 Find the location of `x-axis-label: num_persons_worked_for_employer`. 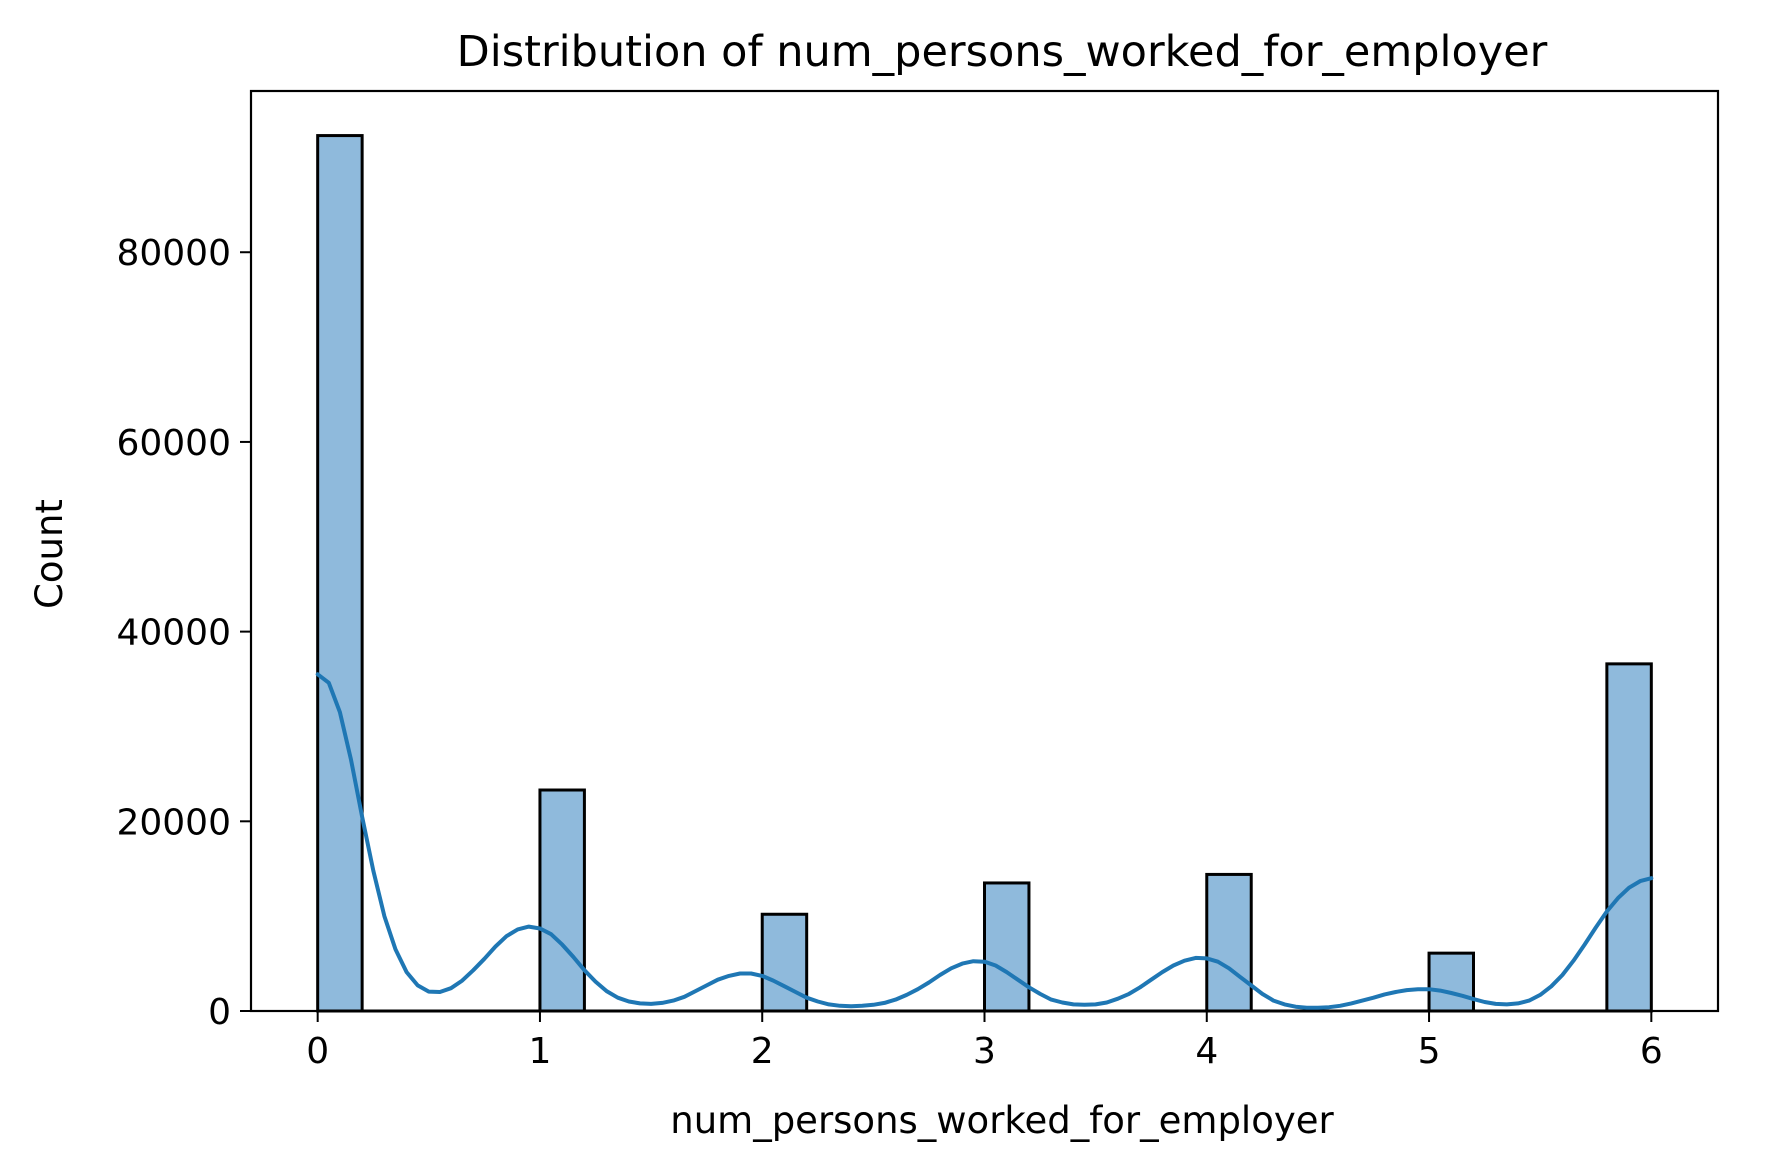

x-axis-label: num_persons_worked_for_employer is located at coordinates (1002, 1120).